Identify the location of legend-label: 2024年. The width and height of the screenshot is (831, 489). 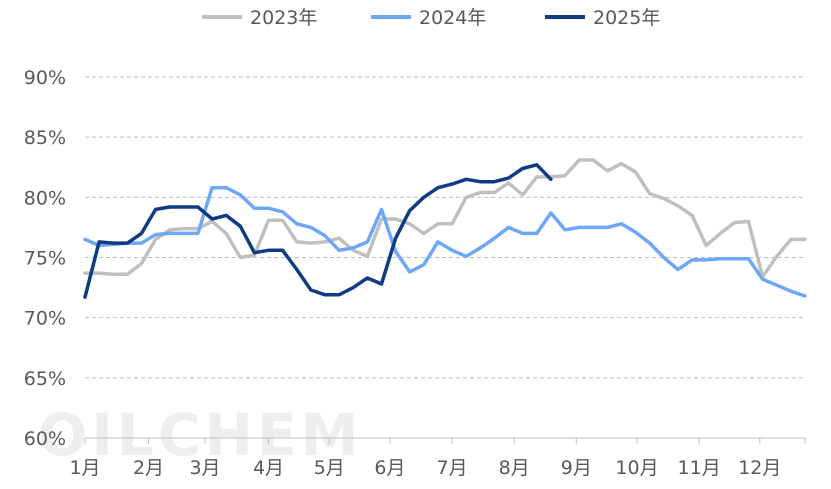
(452, 18).